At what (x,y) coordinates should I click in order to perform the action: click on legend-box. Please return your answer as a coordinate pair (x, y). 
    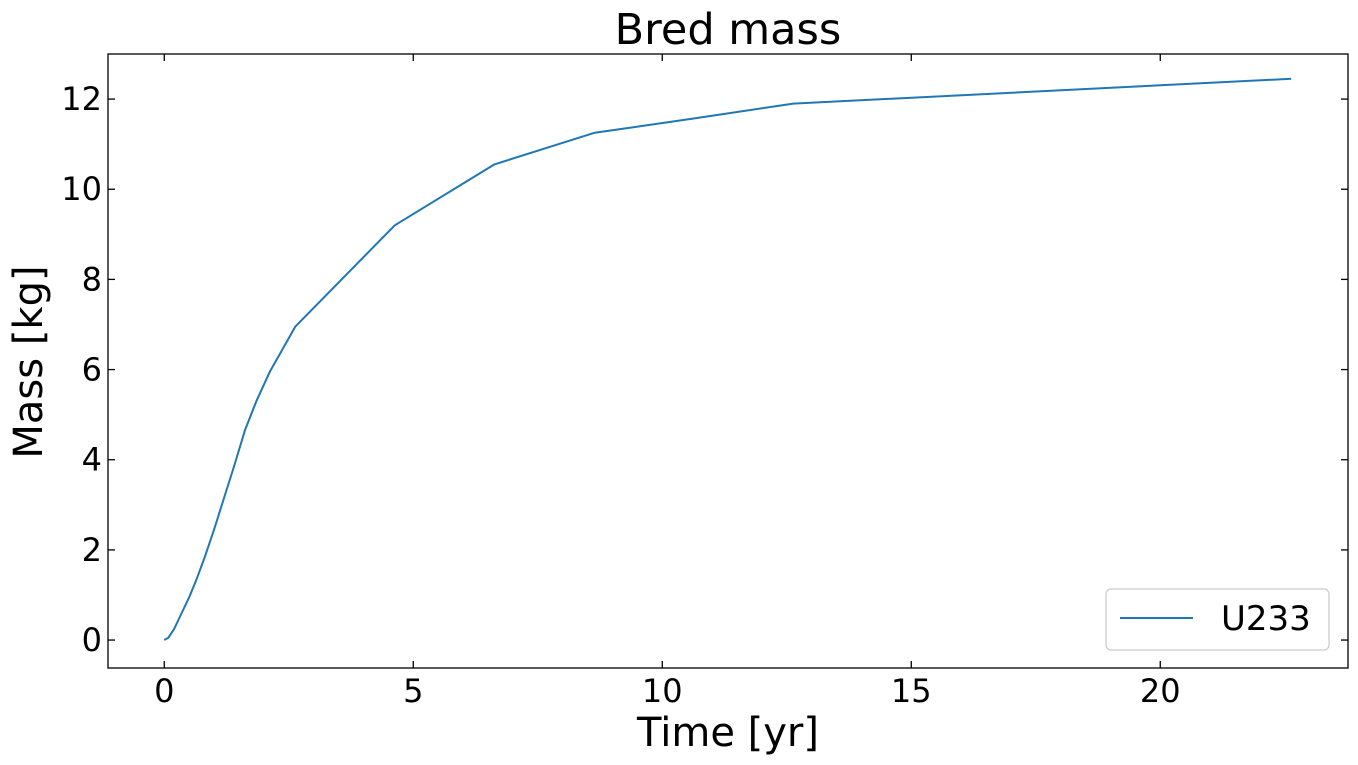
    Looking at the image, I should click on (1217, 619).